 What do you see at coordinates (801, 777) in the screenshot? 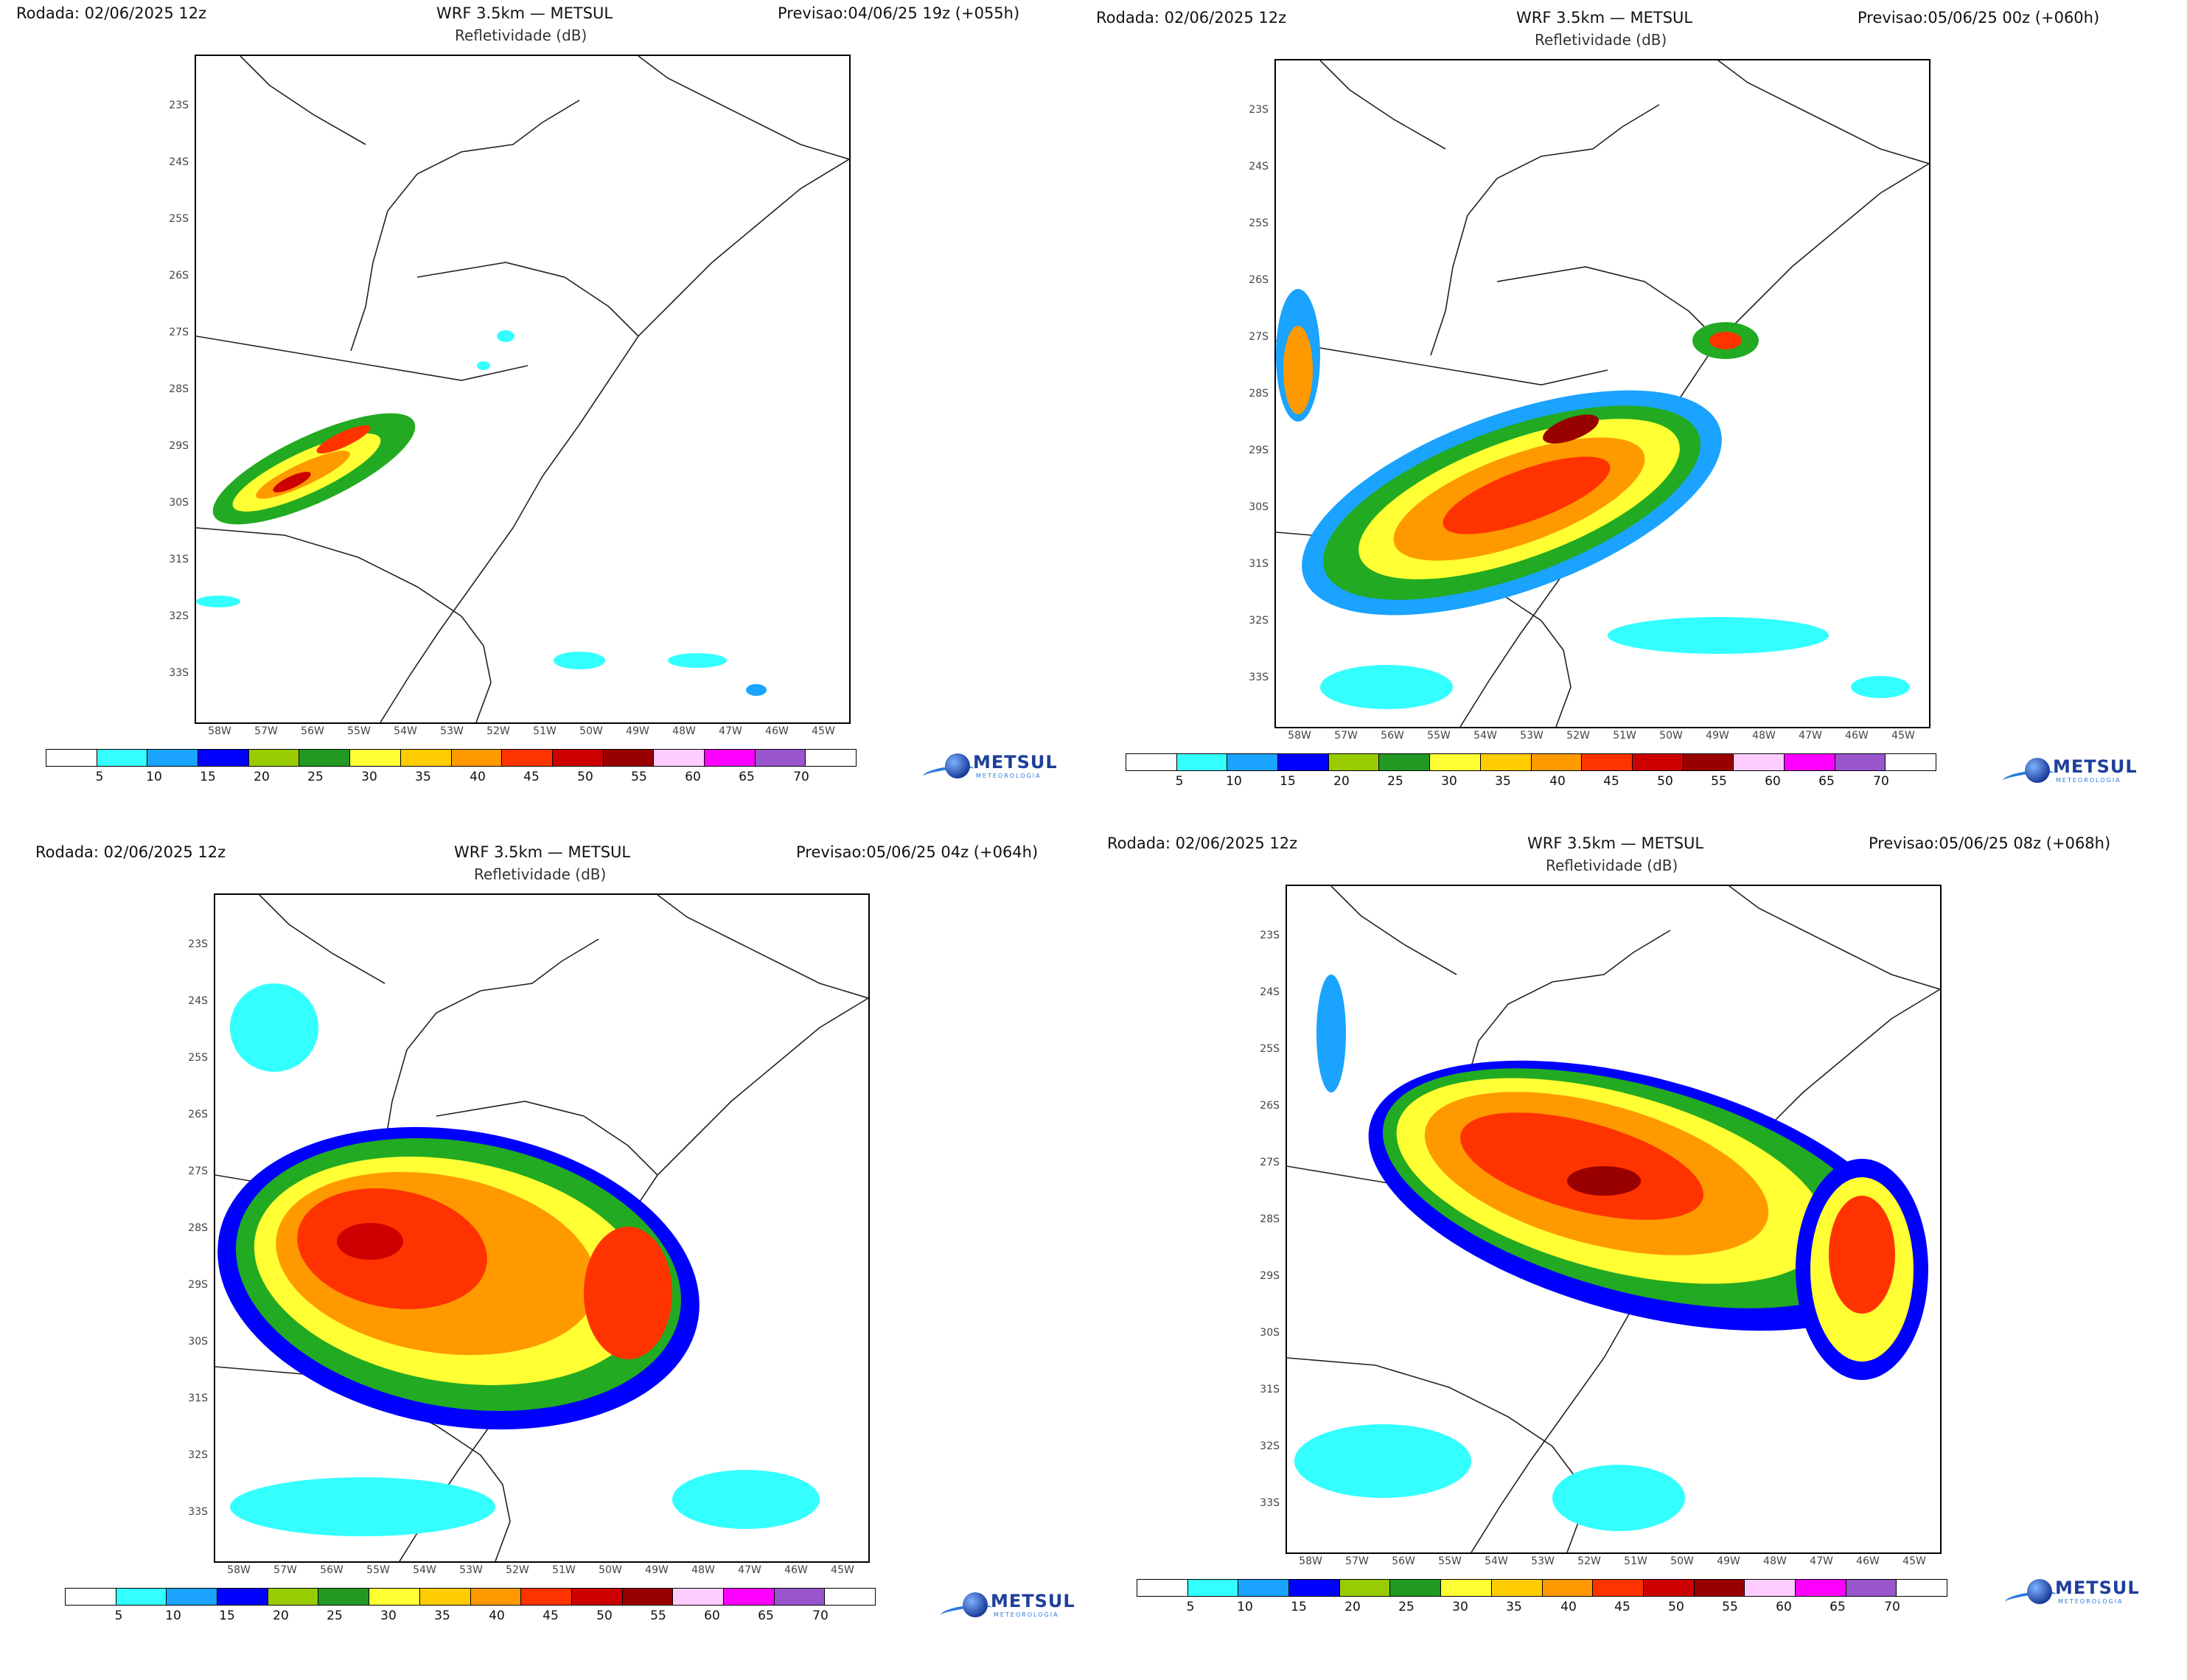
I see `colorbar-label: 70` at bounding box center [801, 777].